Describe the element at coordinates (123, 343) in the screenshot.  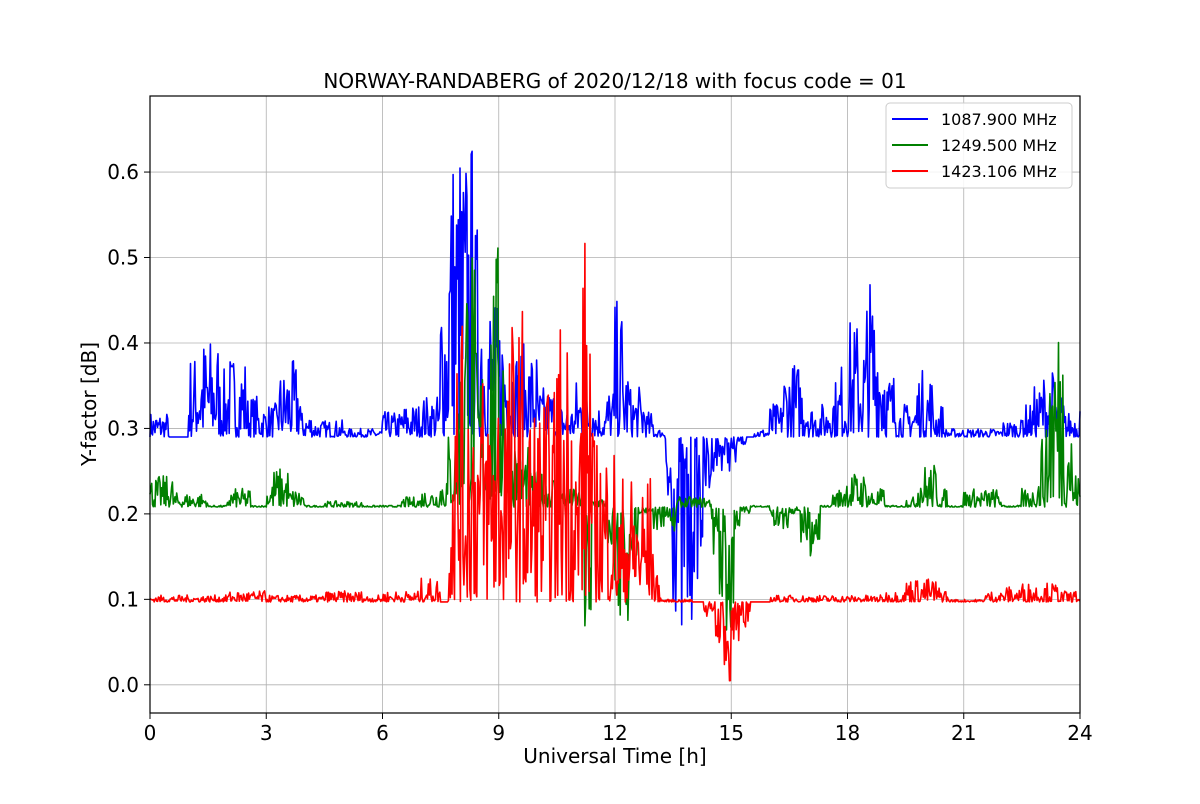
I see `y-tick-label: 0.4` at that location.